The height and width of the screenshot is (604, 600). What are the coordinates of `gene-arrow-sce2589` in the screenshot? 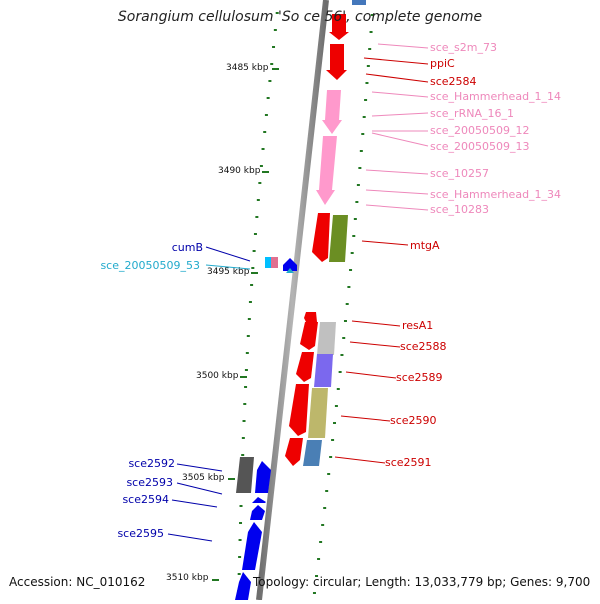 It's located at (323, 370).